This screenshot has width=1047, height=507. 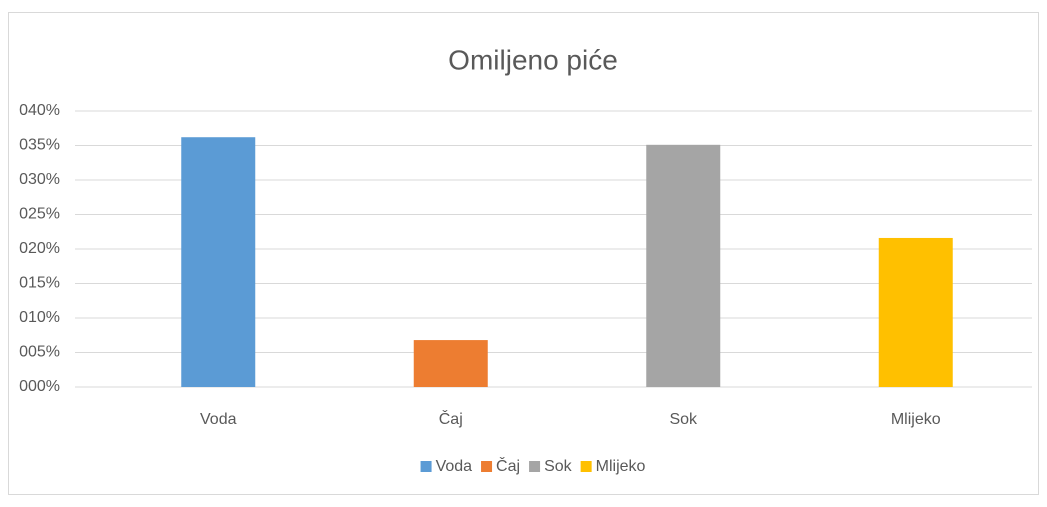 I want to click on x-tick-label: Sok, so click(x=683, y=419).